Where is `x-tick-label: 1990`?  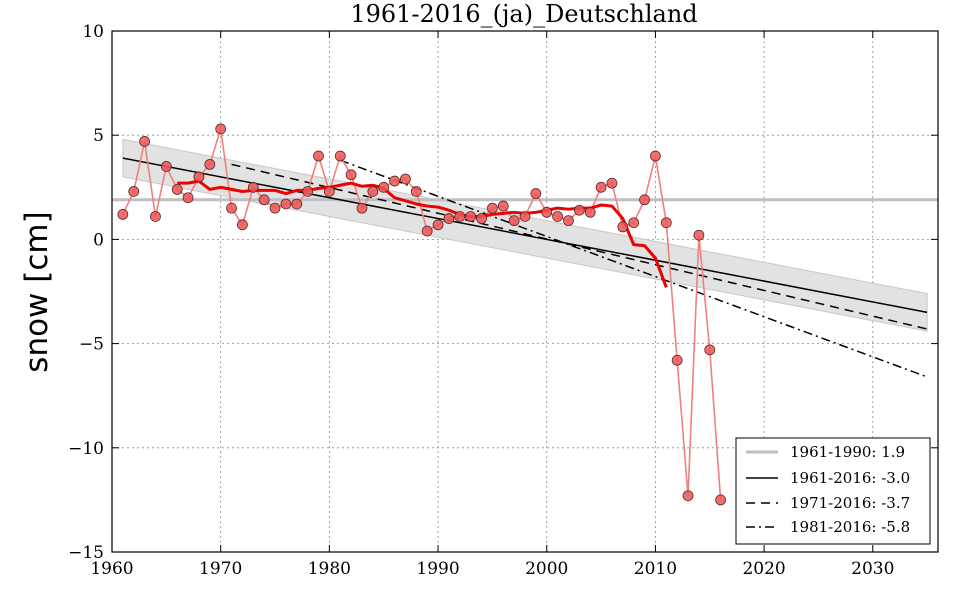
x-tick-label: 1990 is located at coordinates (437, 569).